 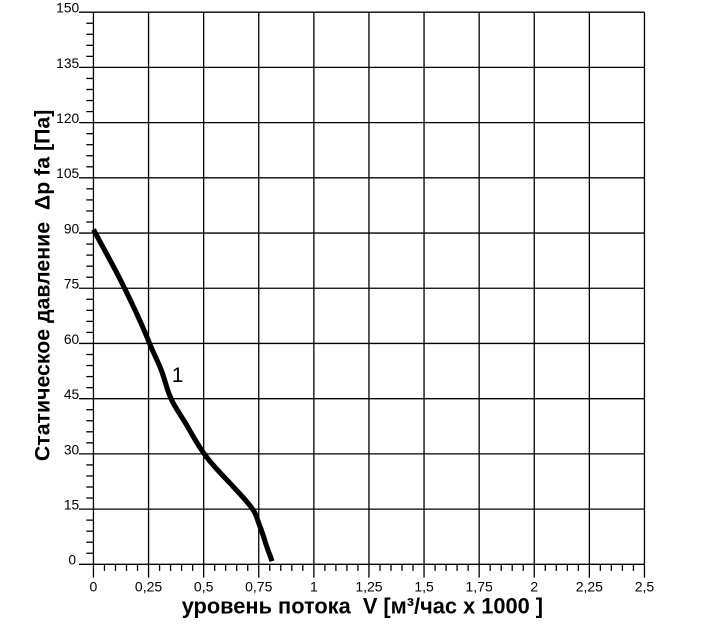 I want to click on svg-text: 30, so click(x=72, y=449).